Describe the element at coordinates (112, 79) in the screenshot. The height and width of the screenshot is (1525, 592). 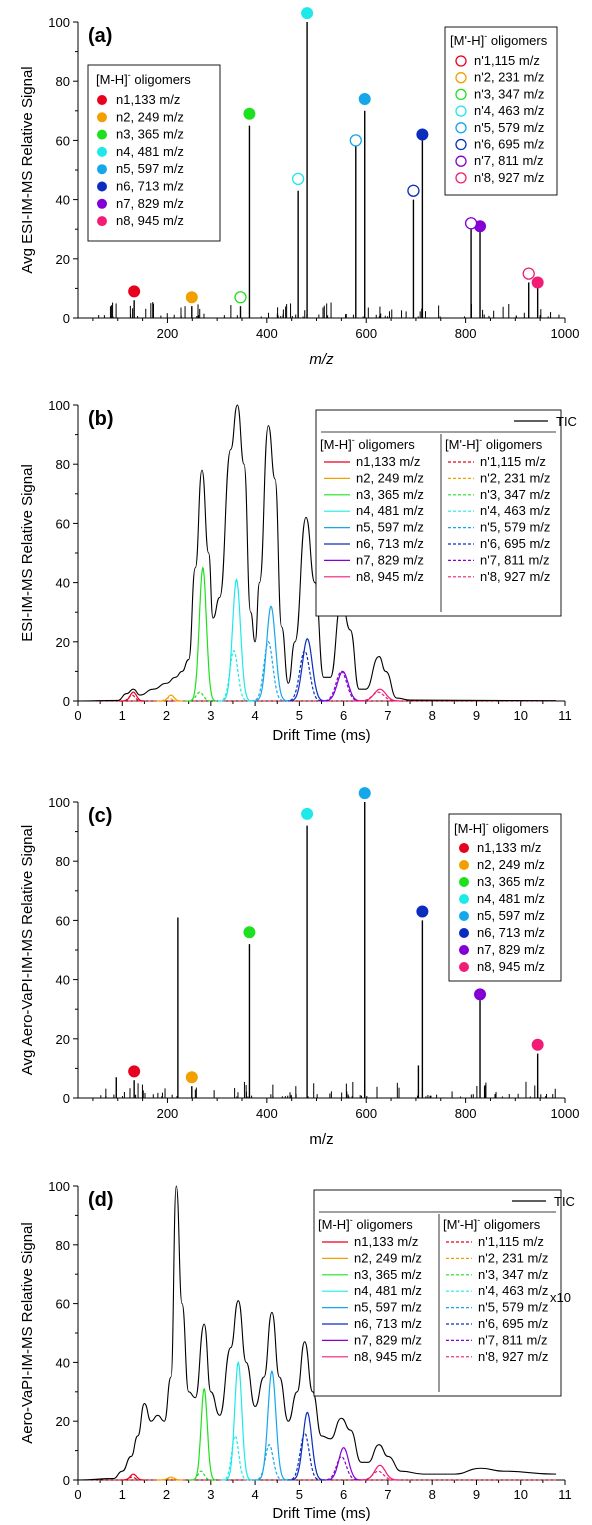
I see `legend-title-main: [M-H]` at that location.